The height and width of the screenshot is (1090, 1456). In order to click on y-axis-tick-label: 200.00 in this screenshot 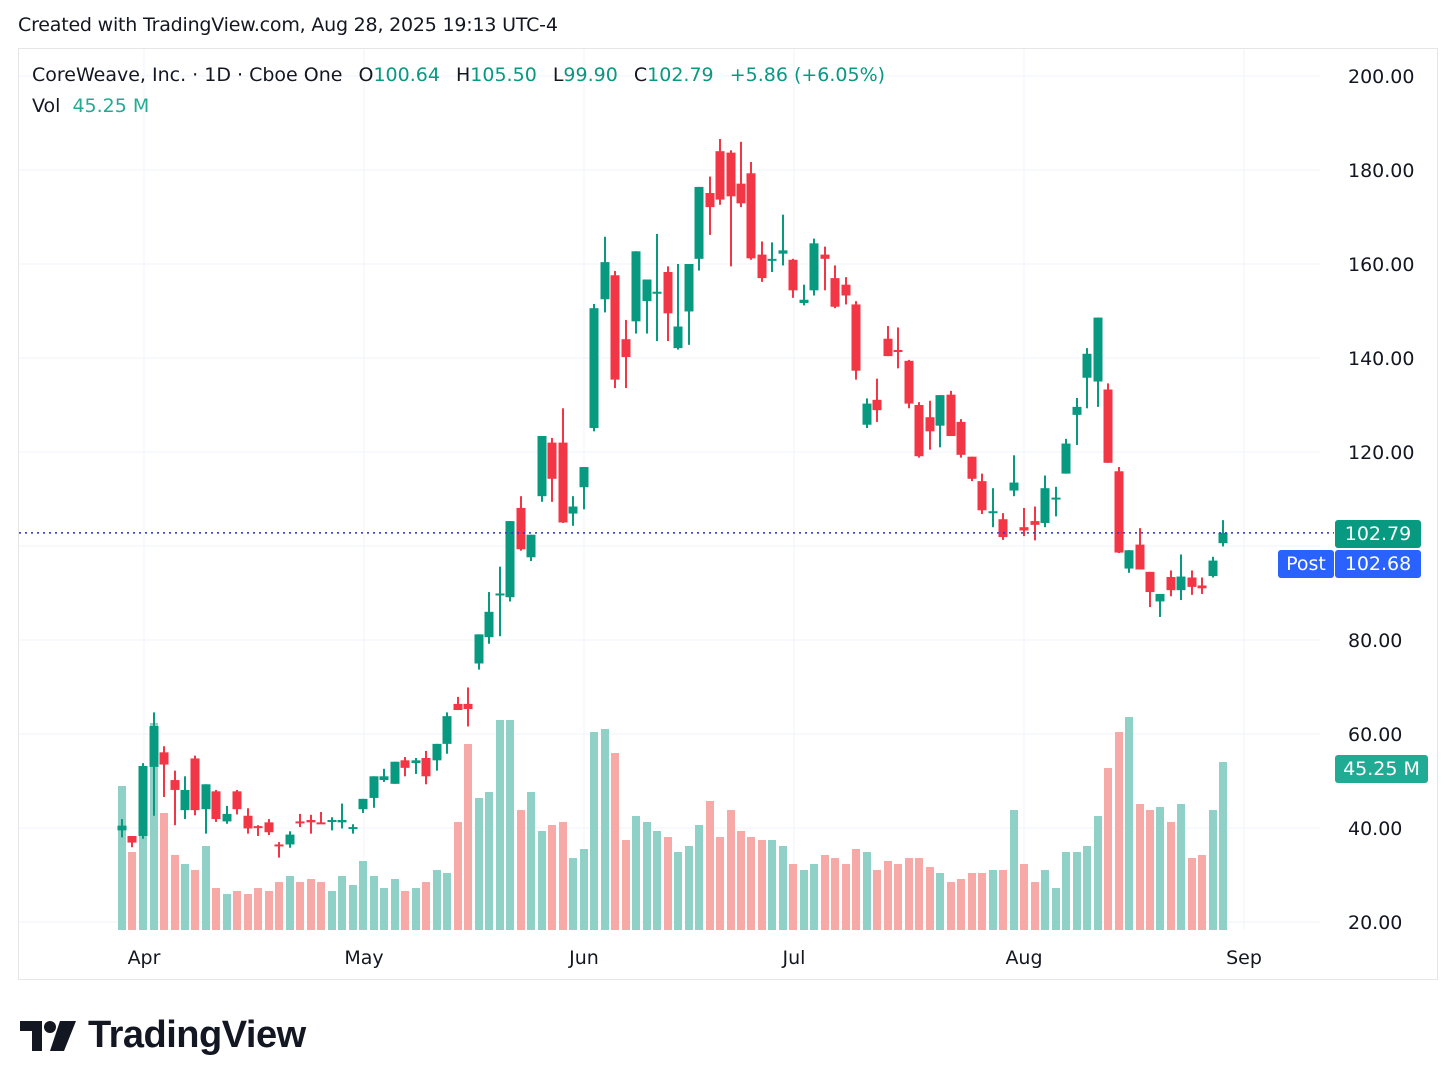, I will do `click(1381, 77)`.